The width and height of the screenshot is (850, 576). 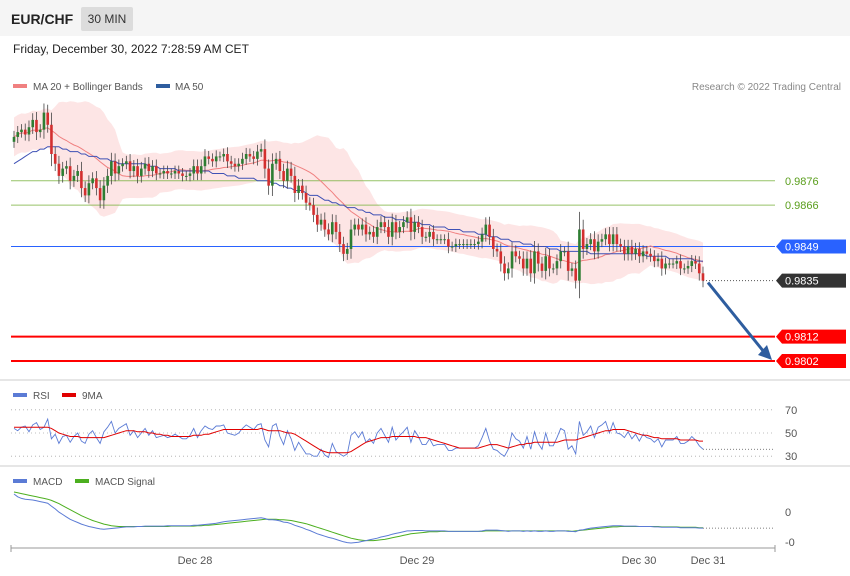 What do you see at coordinates (20, 481) in the screenshot?
I see `legend-macd-swatch` at bounding box center [20, 481].